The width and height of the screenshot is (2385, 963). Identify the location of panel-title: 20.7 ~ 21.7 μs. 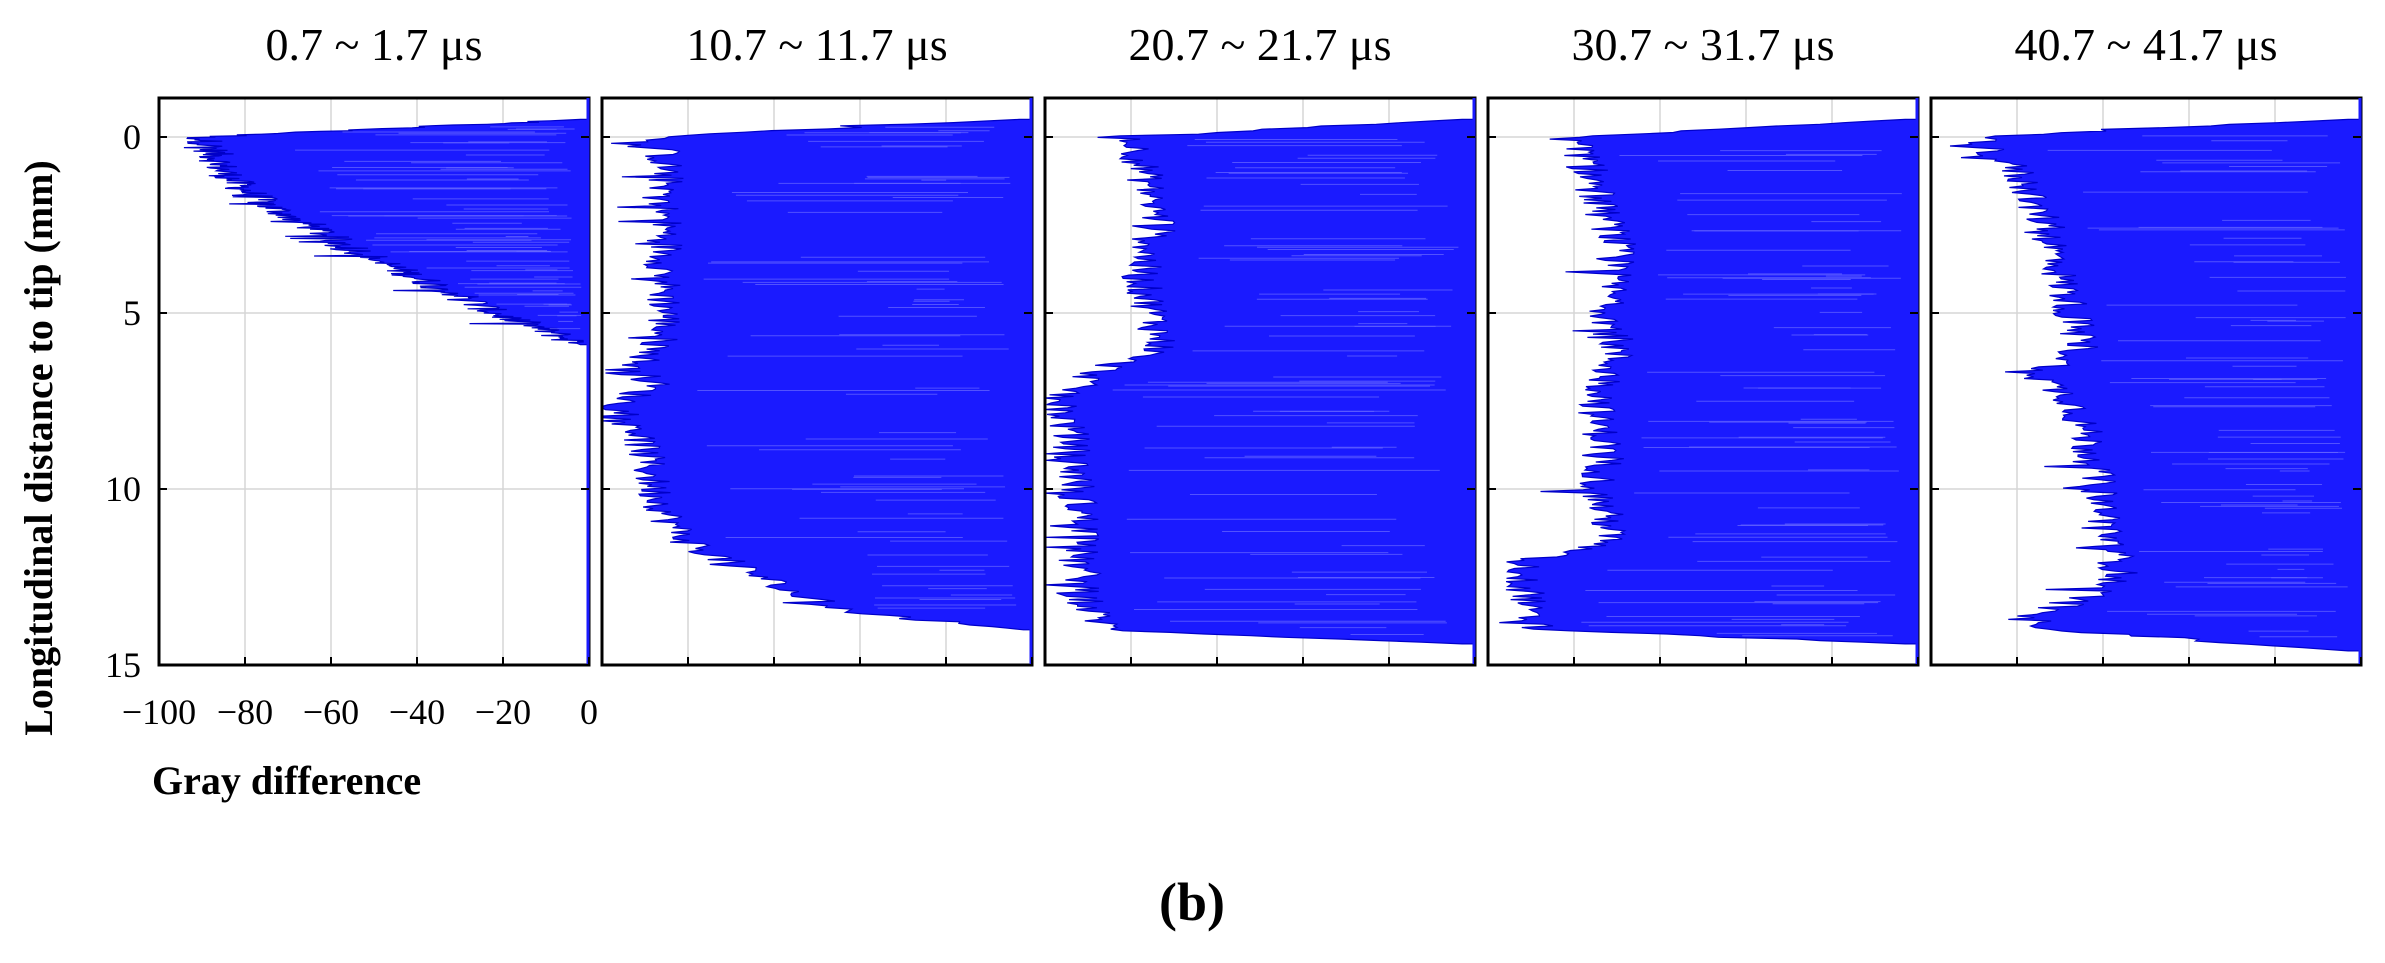
(1260, 44).